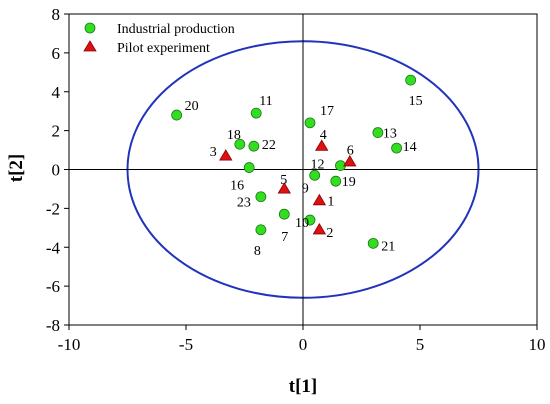  What do you see at coordinates (350, 151) in the screenshot?
I see `point-label: 6` at bounding box center [350, 151].